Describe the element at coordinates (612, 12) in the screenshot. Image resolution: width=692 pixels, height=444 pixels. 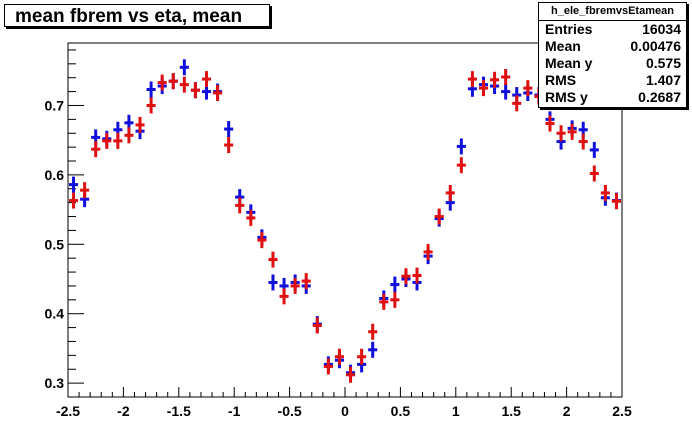
I see `stats-name: h_ele_fbremvsEtamean` at that location.